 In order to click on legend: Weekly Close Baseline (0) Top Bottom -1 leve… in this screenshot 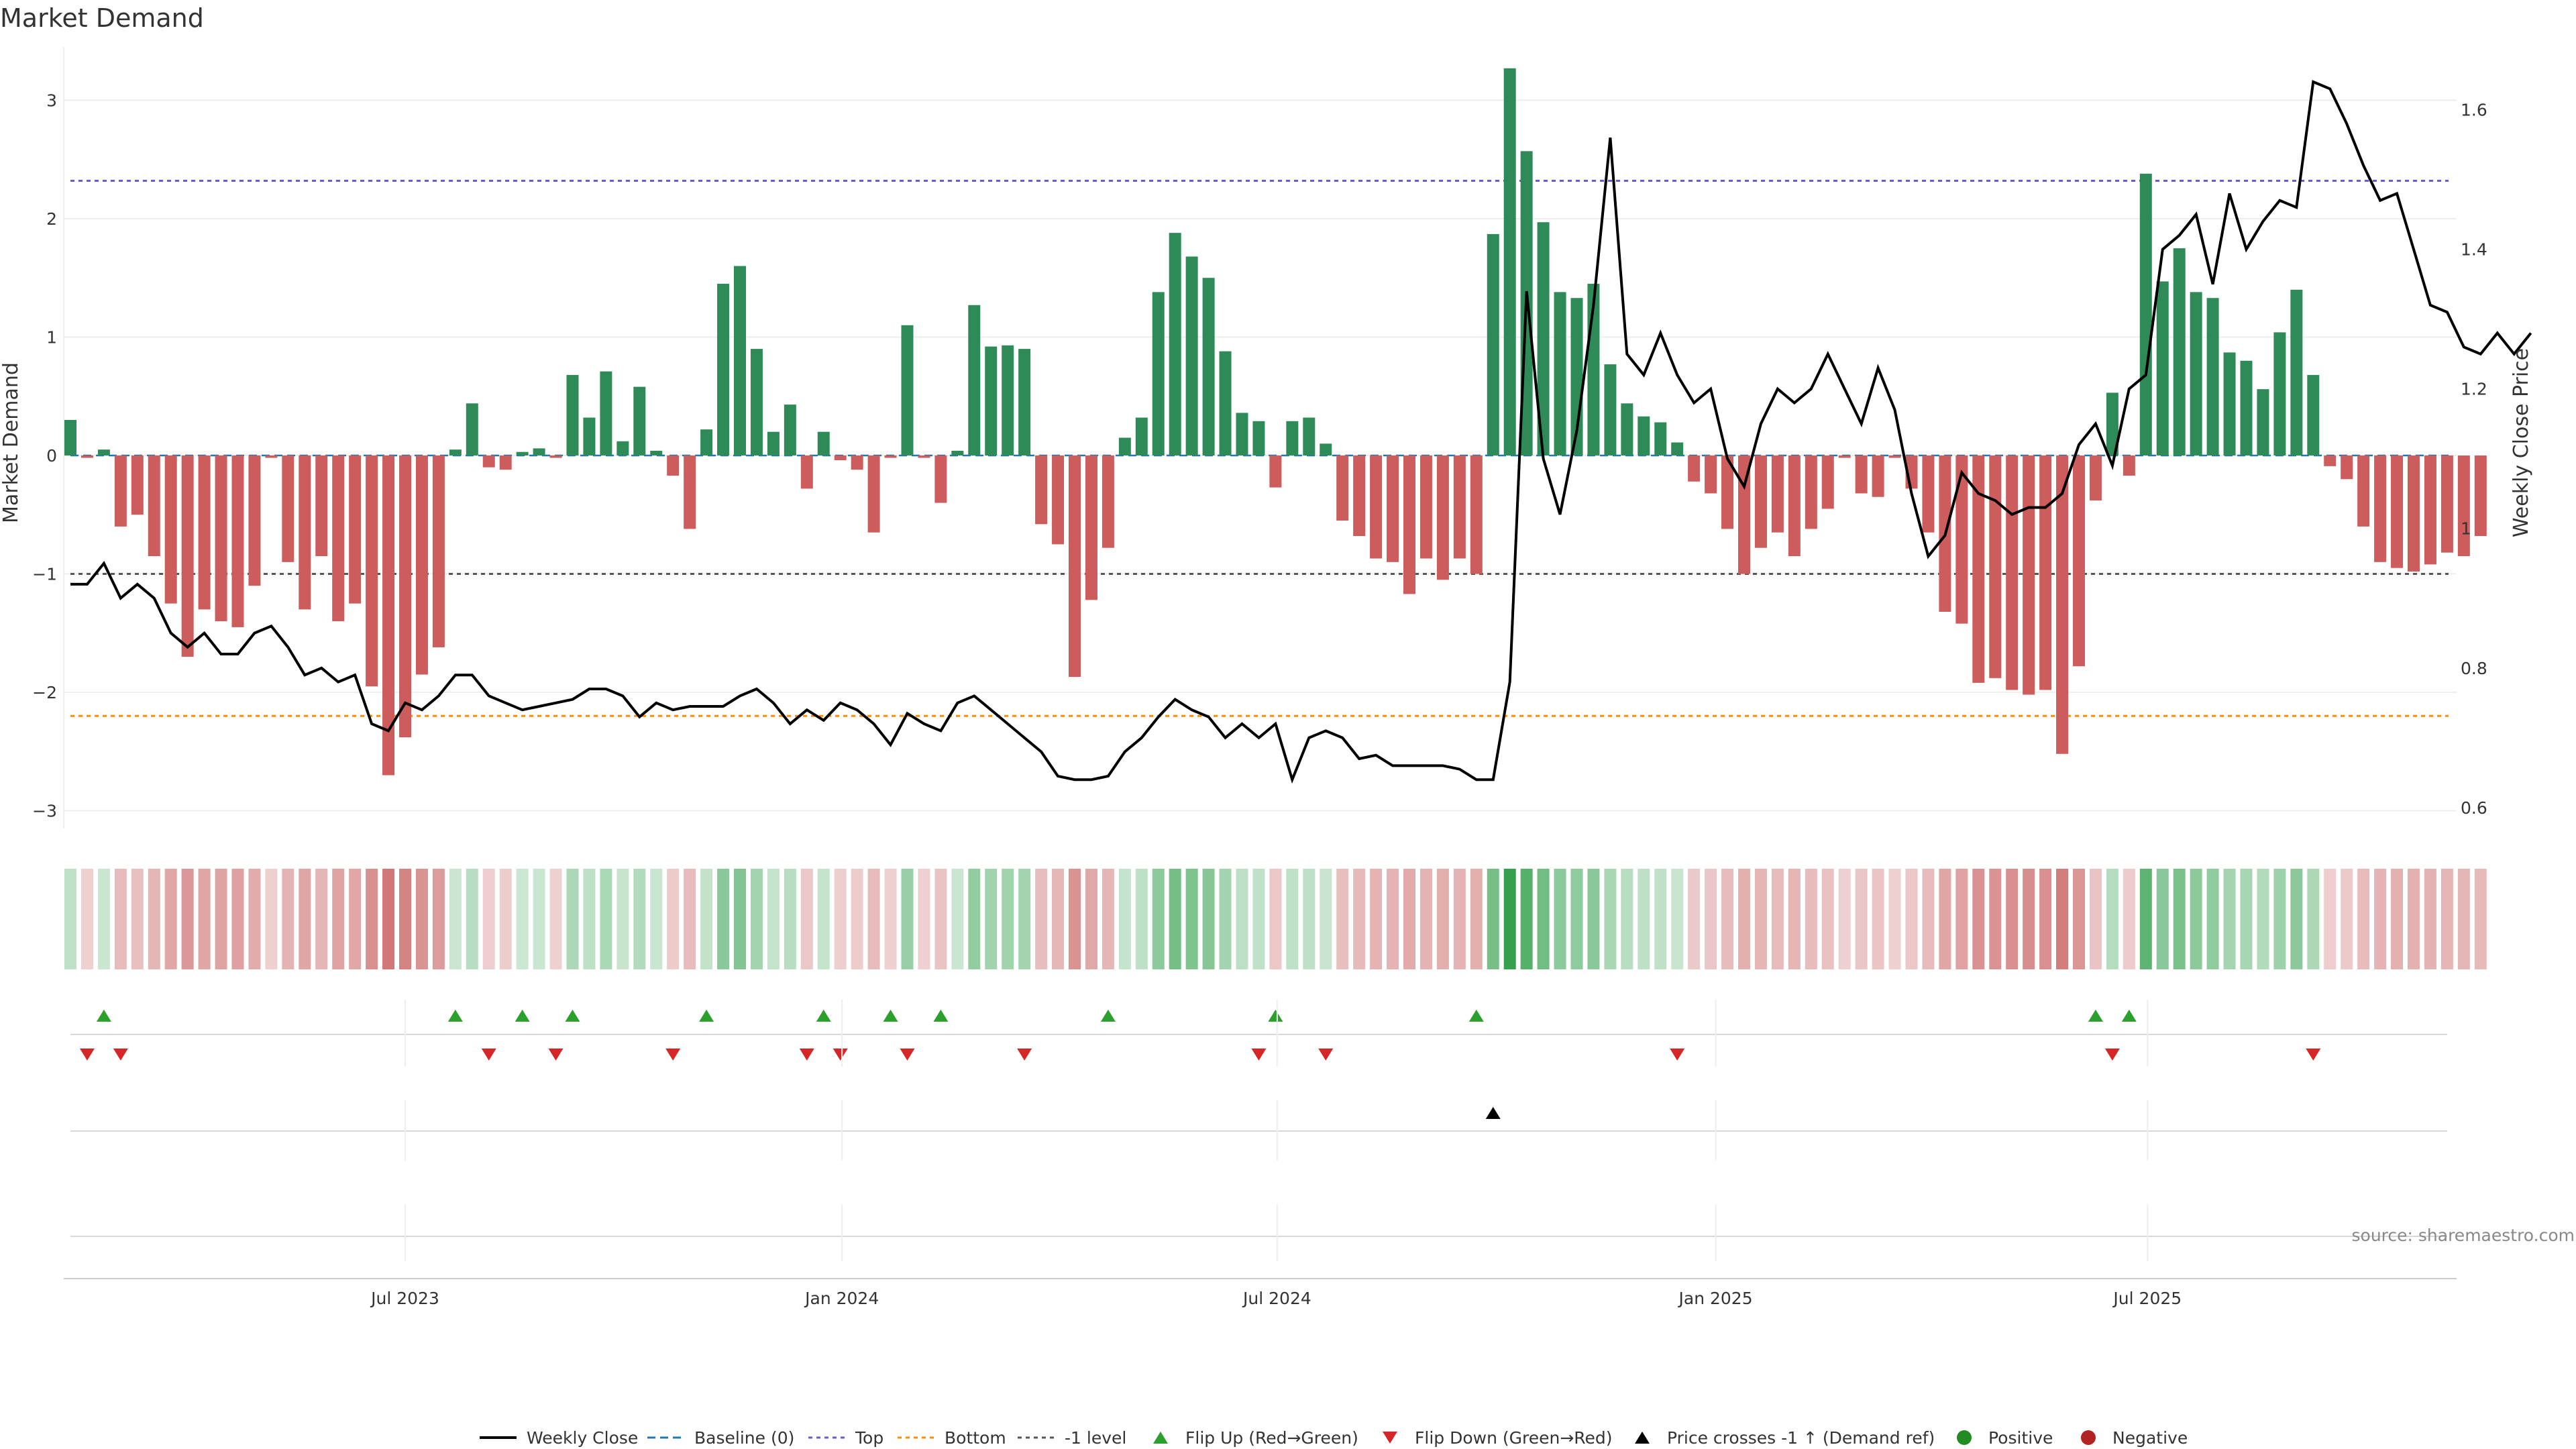, I will do `click(1334, 1438)`.